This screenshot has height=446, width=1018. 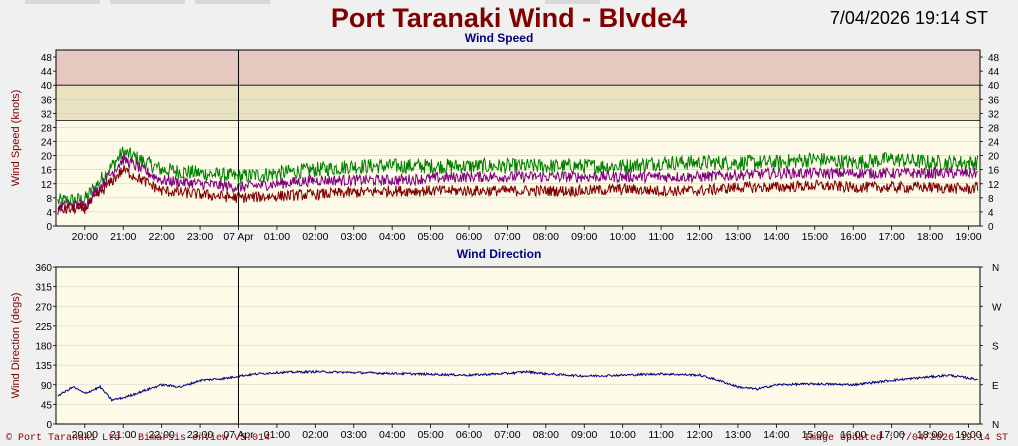 What do you see at coordinates (47, 185) in the screenshot?
I see `y-tick-label: 12` at bounding box center [47, 185].